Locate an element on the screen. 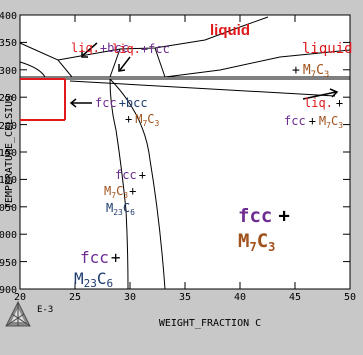 The width and height of the screenshot is (363, 355). label-m7c3-big: M7C3 is located at coordinates (256, 242).